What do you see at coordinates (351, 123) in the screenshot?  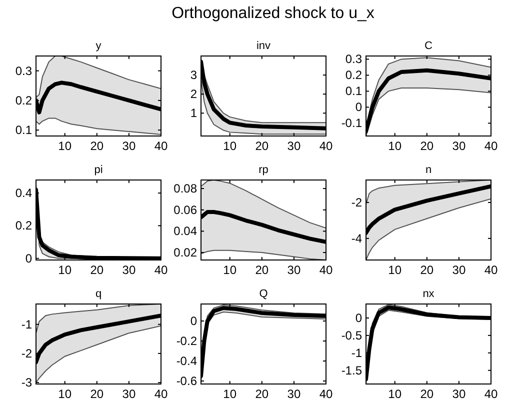 I see `y-tick-label: -0.1` at bounding box center [351, 123].